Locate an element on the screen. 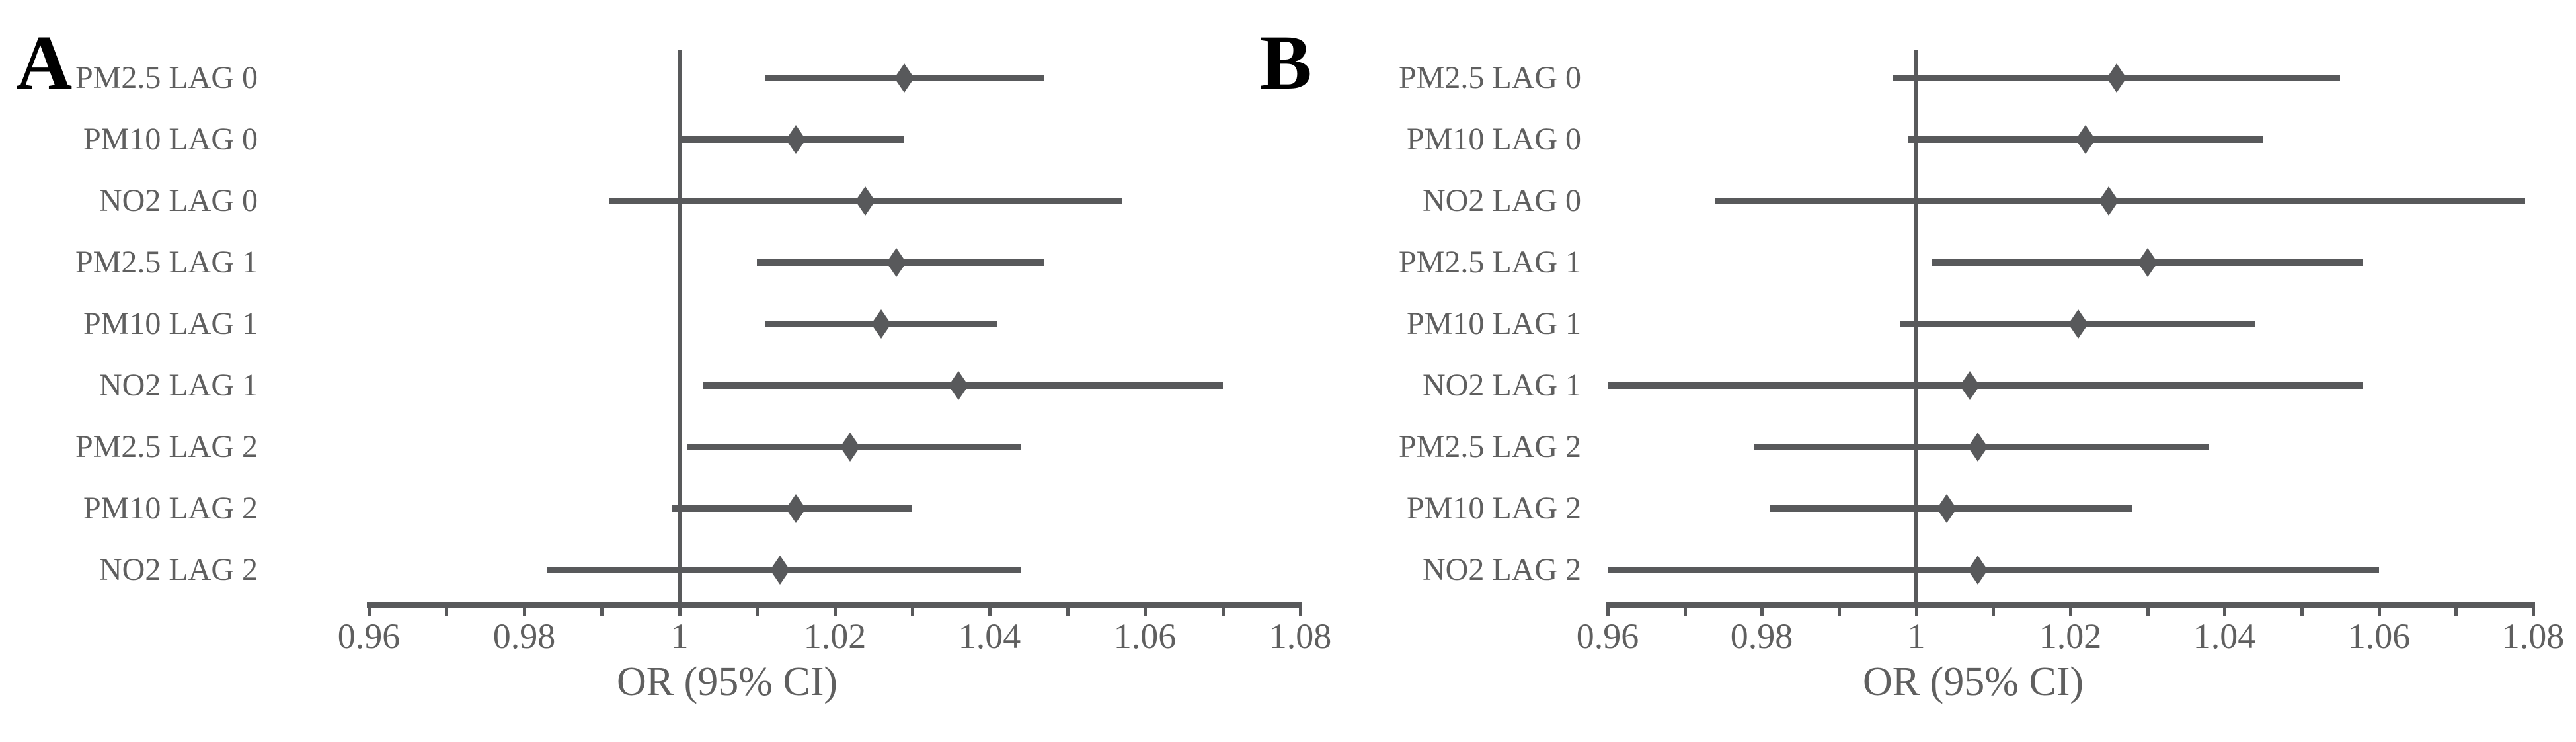 The height and width of the screenshot is (742, 2576). panel-a-letter: A is located at coordinates (44, 63).